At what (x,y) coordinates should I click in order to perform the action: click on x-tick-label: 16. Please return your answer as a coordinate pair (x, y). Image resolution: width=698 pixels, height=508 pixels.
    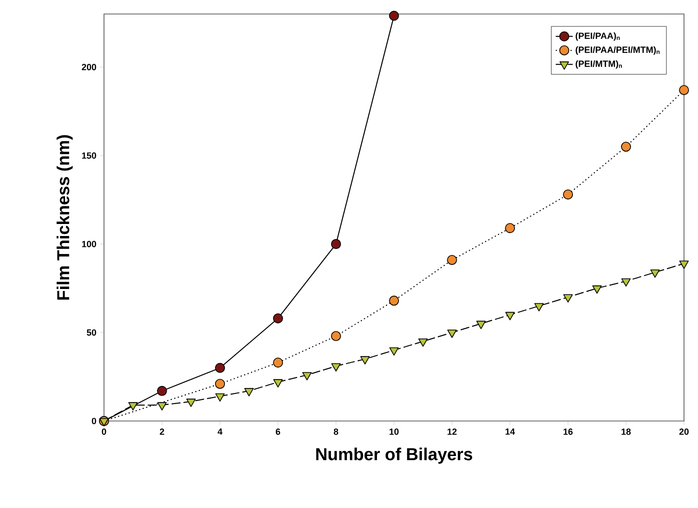
    Looking at the image, I should click on (568, 431).